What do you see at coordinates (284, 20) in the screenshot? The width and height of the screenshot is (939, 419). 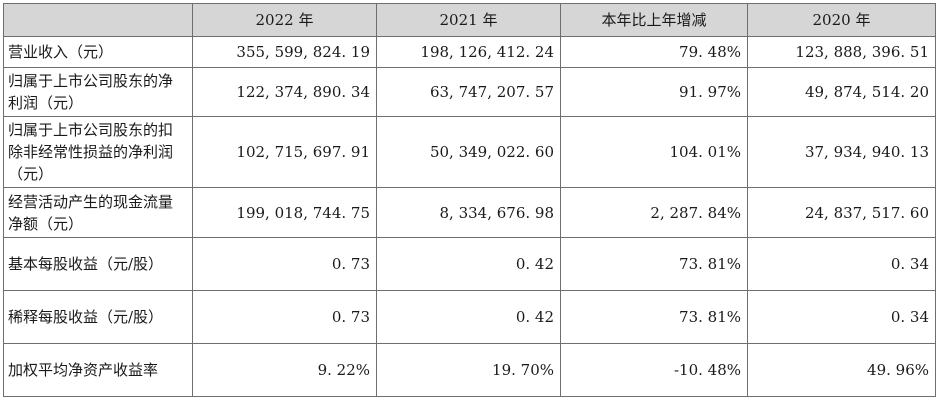 I see `header-year-2022: 2022 年` at bounding box center [284, 20].